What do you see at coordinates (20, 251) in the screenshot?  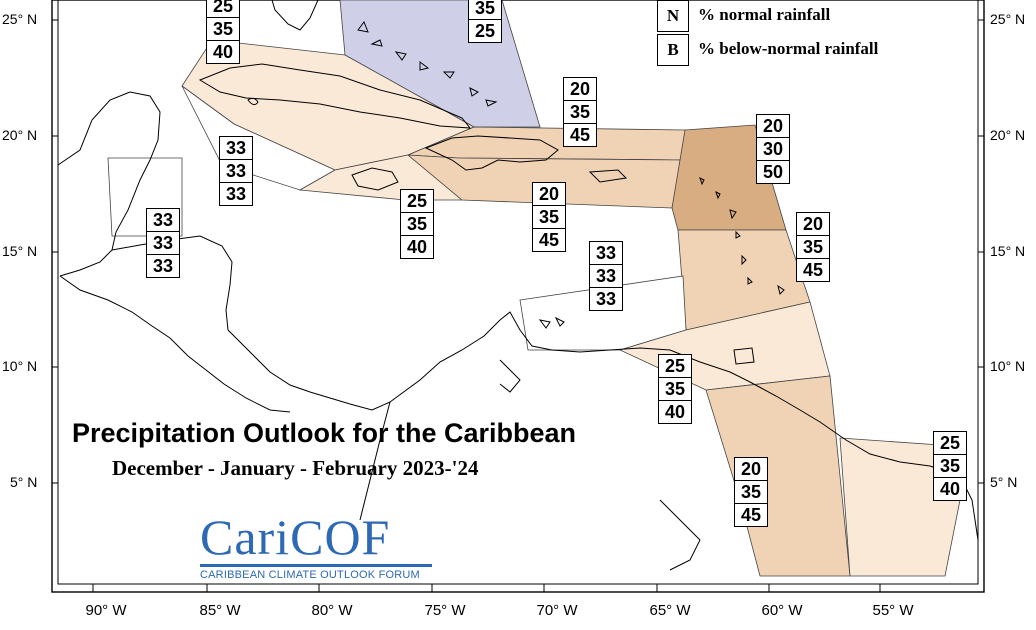 I see `lat-label-15: 15° N` at bounding box center [20, 251].